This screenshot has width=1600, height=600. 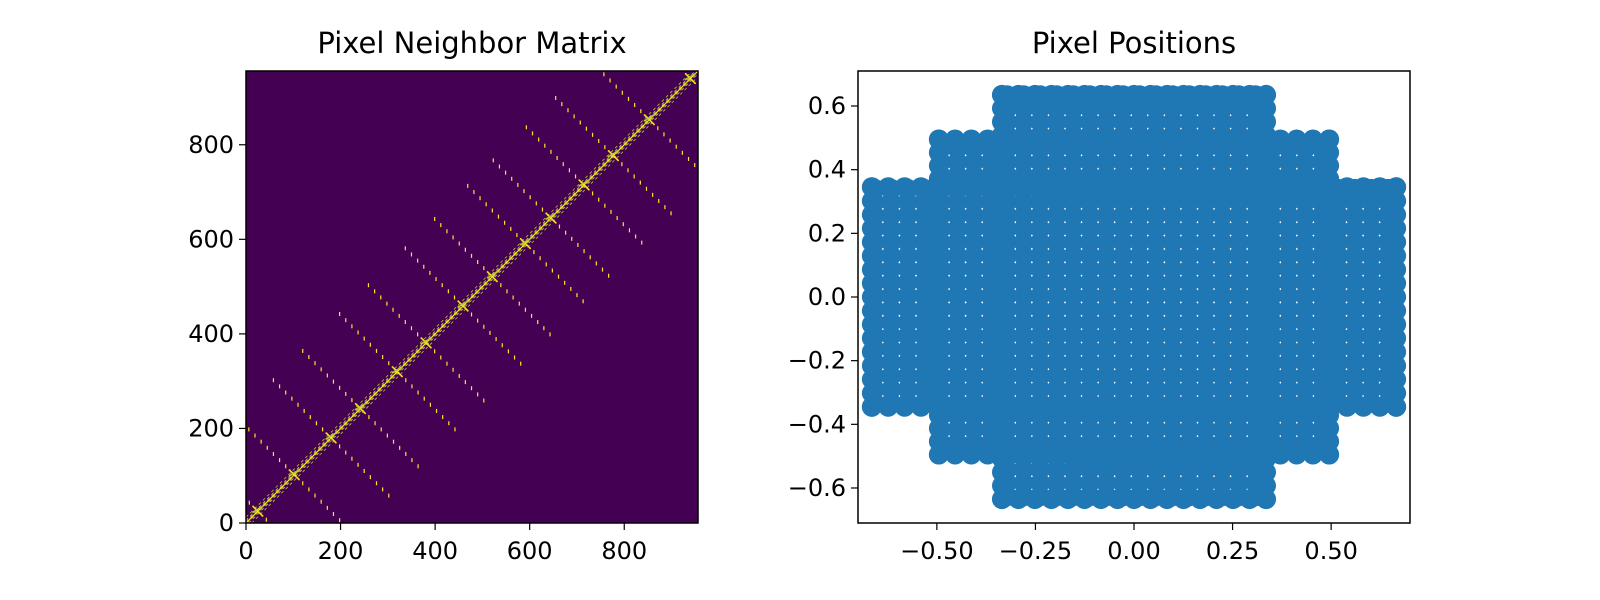 What do you see at coordinates (817, 488) in the screenshot?
I see `y-tick-label: −0.6` at bounding box center [817, 488].